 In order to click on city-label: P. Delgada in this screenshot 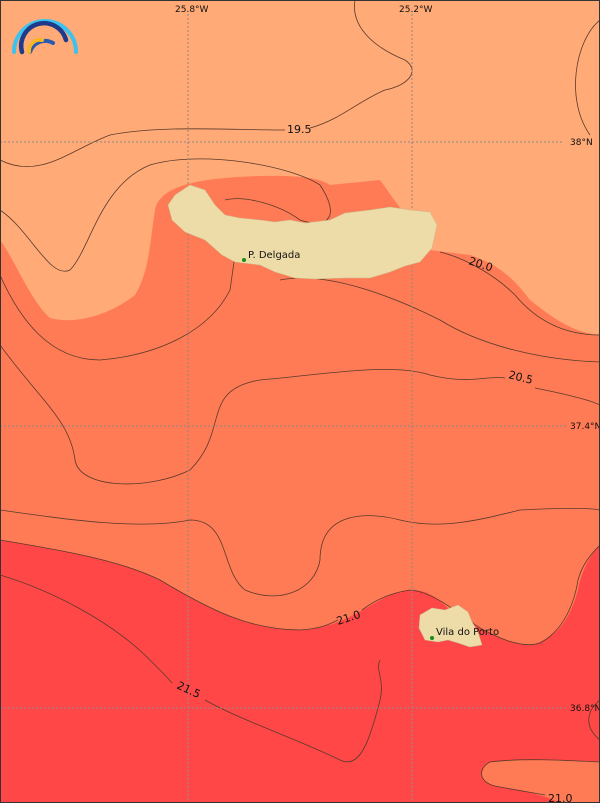, I will do `click(274, 255)`.